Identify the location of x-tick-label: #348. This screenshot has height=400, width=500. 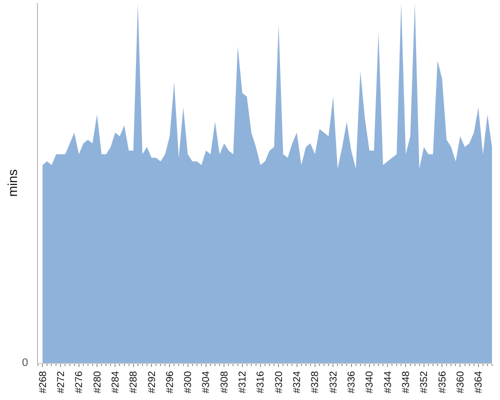
(406, 382).